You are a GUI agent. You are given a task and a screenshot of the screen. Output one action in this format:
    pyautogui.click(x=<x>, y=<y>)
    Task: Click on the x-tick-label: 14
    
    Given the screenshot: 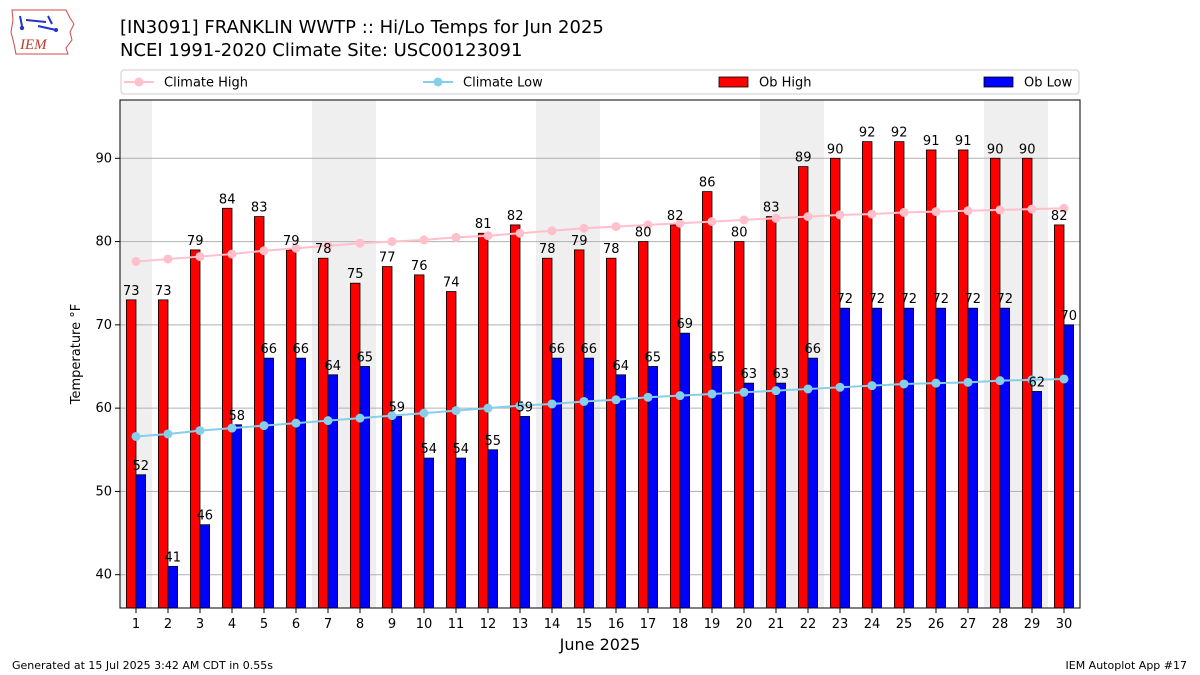 What is the action you would take?
    pyautogui.click(x=552, y=624)
    